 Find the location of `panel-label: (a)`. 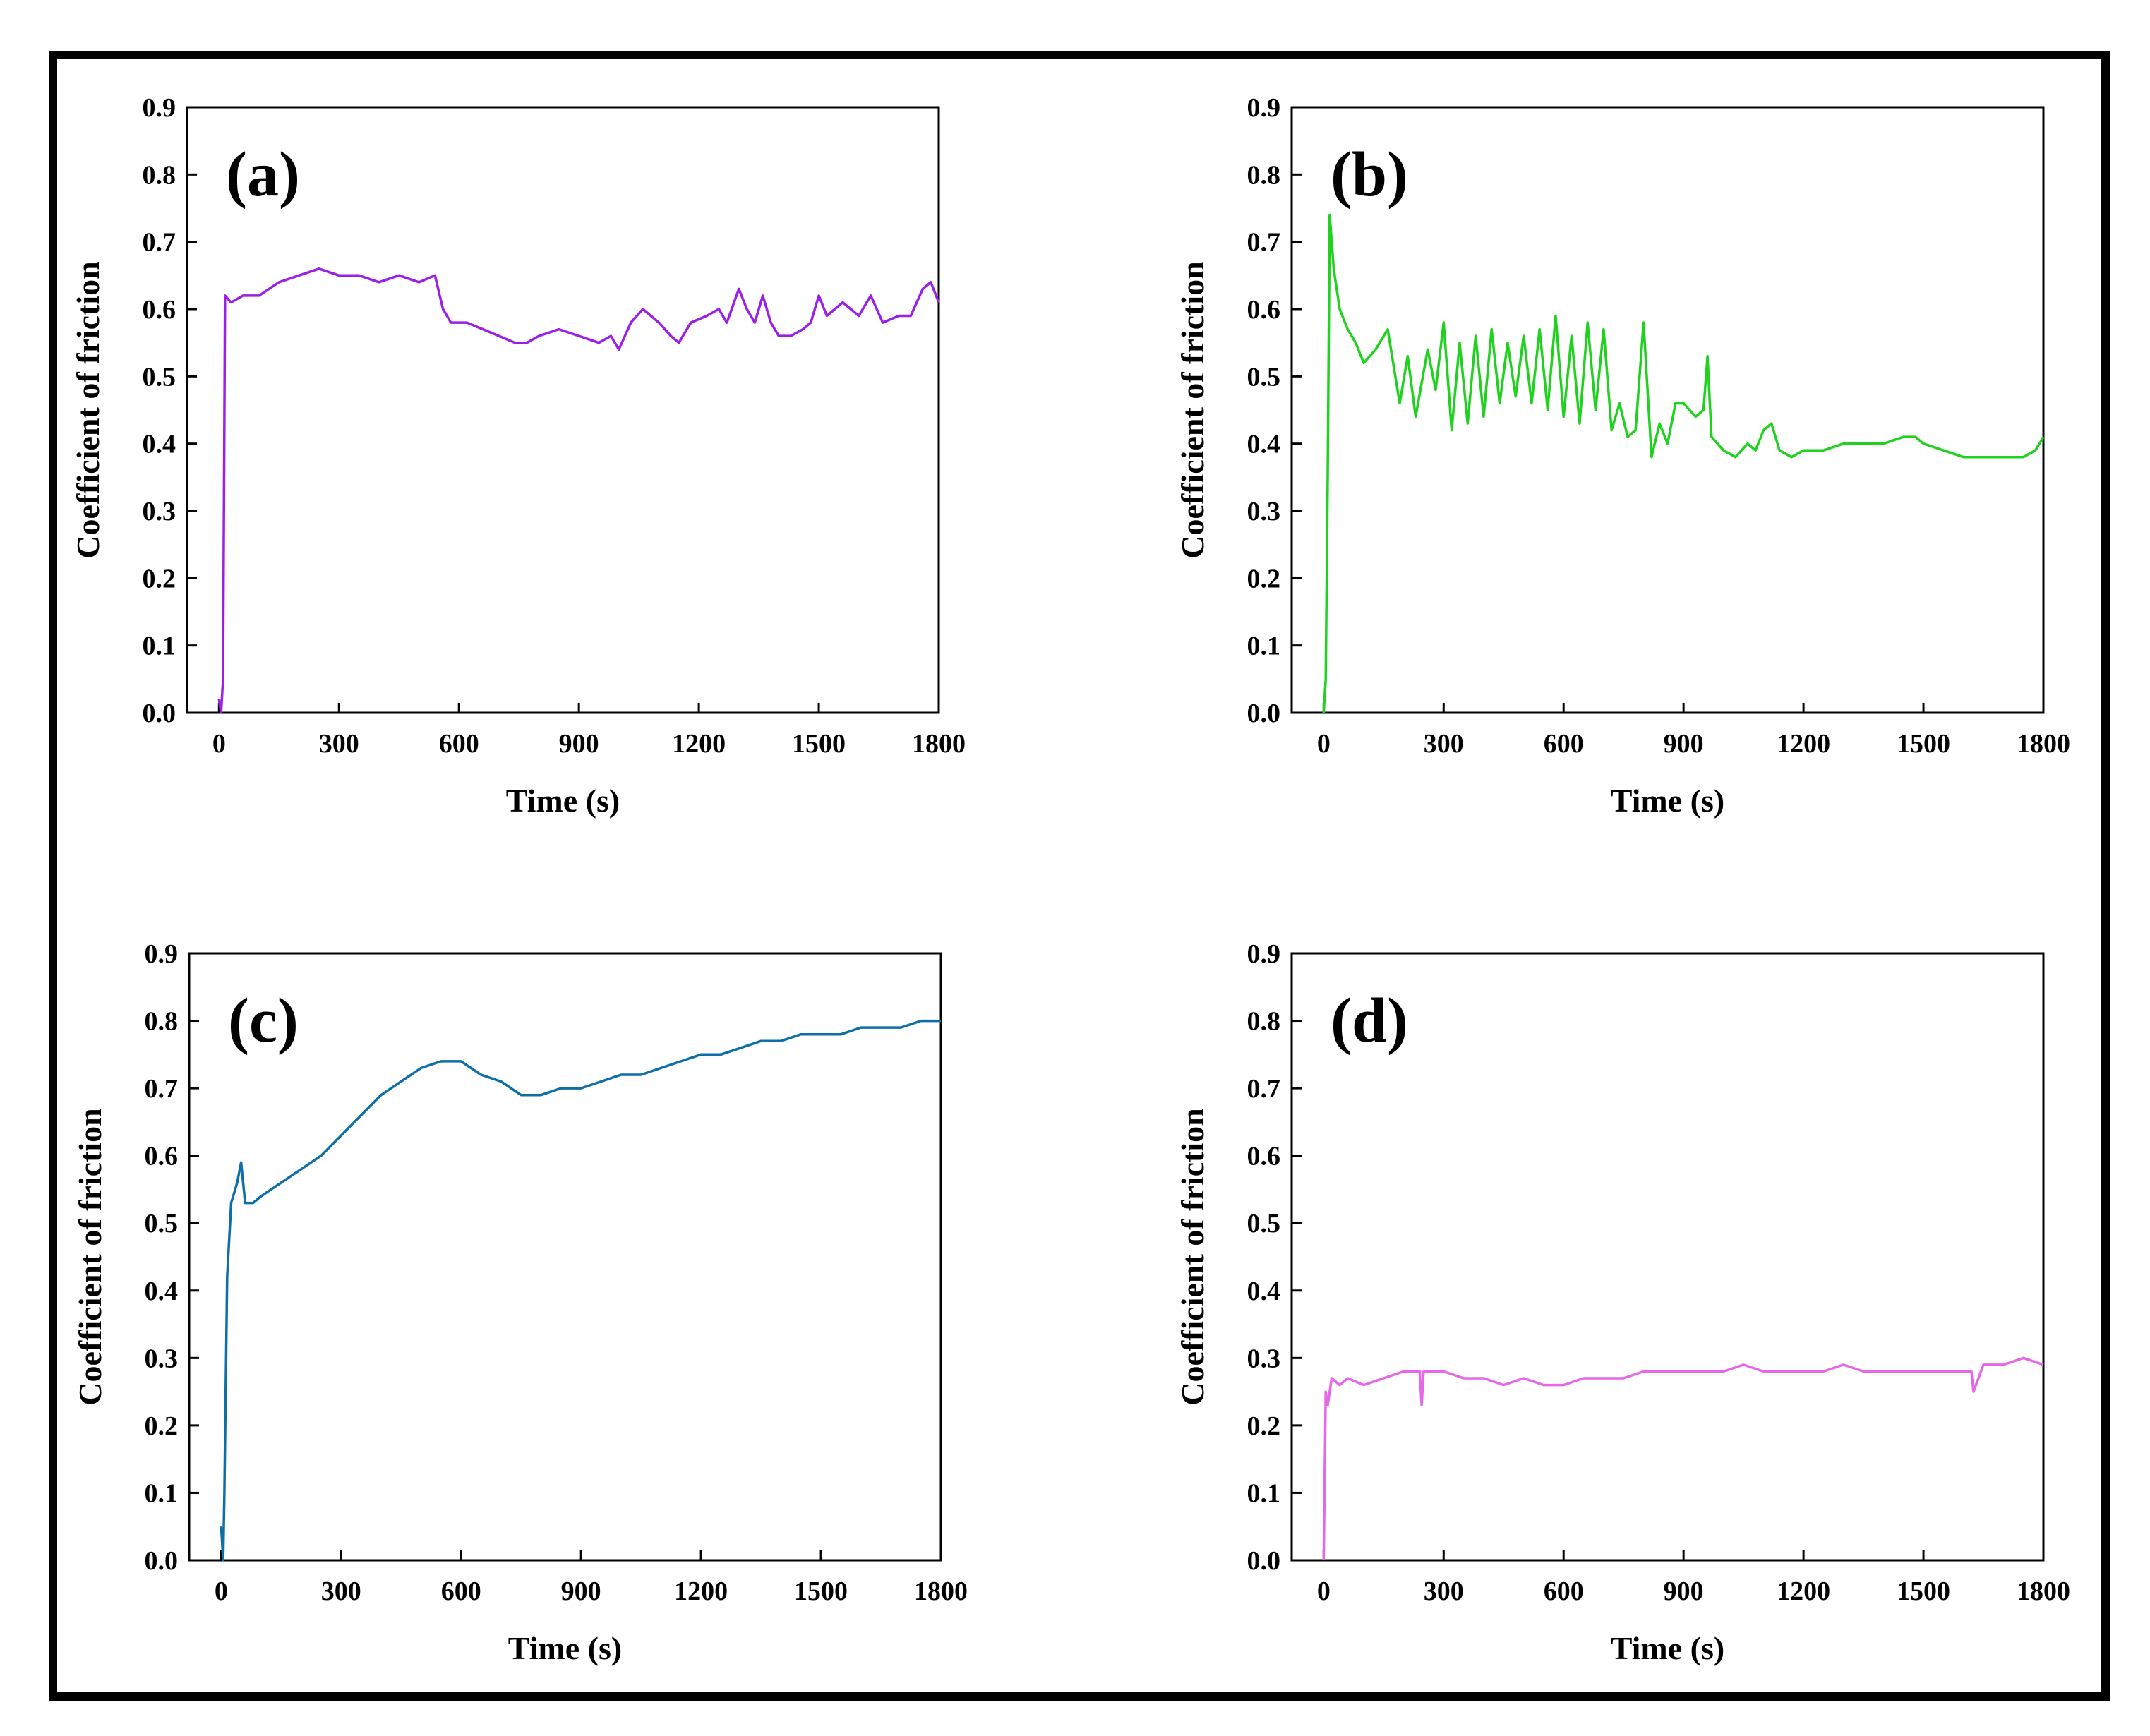

panel-label: (a) is located at coordinates (263, 175).